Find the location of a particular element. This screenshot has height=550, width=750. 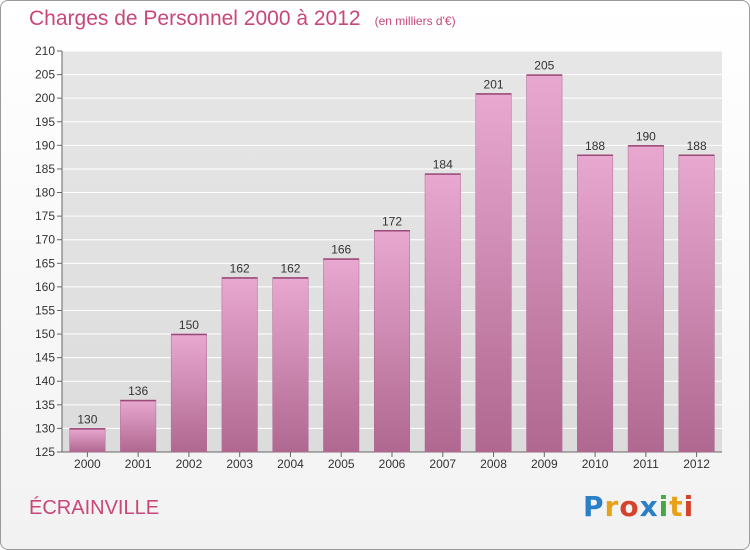

x-tick-label-2003: 2003 is located at coordinates (239, 464).